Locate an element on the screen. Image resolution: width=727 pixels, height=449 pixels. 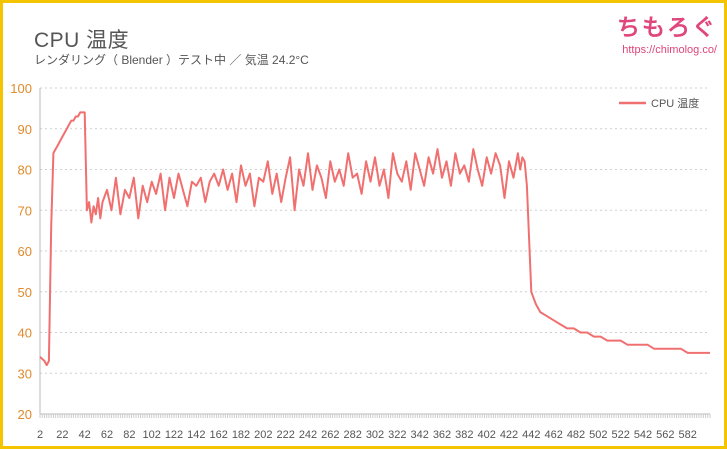
x-tick-label: 522 is located at coordinates (620, 435).